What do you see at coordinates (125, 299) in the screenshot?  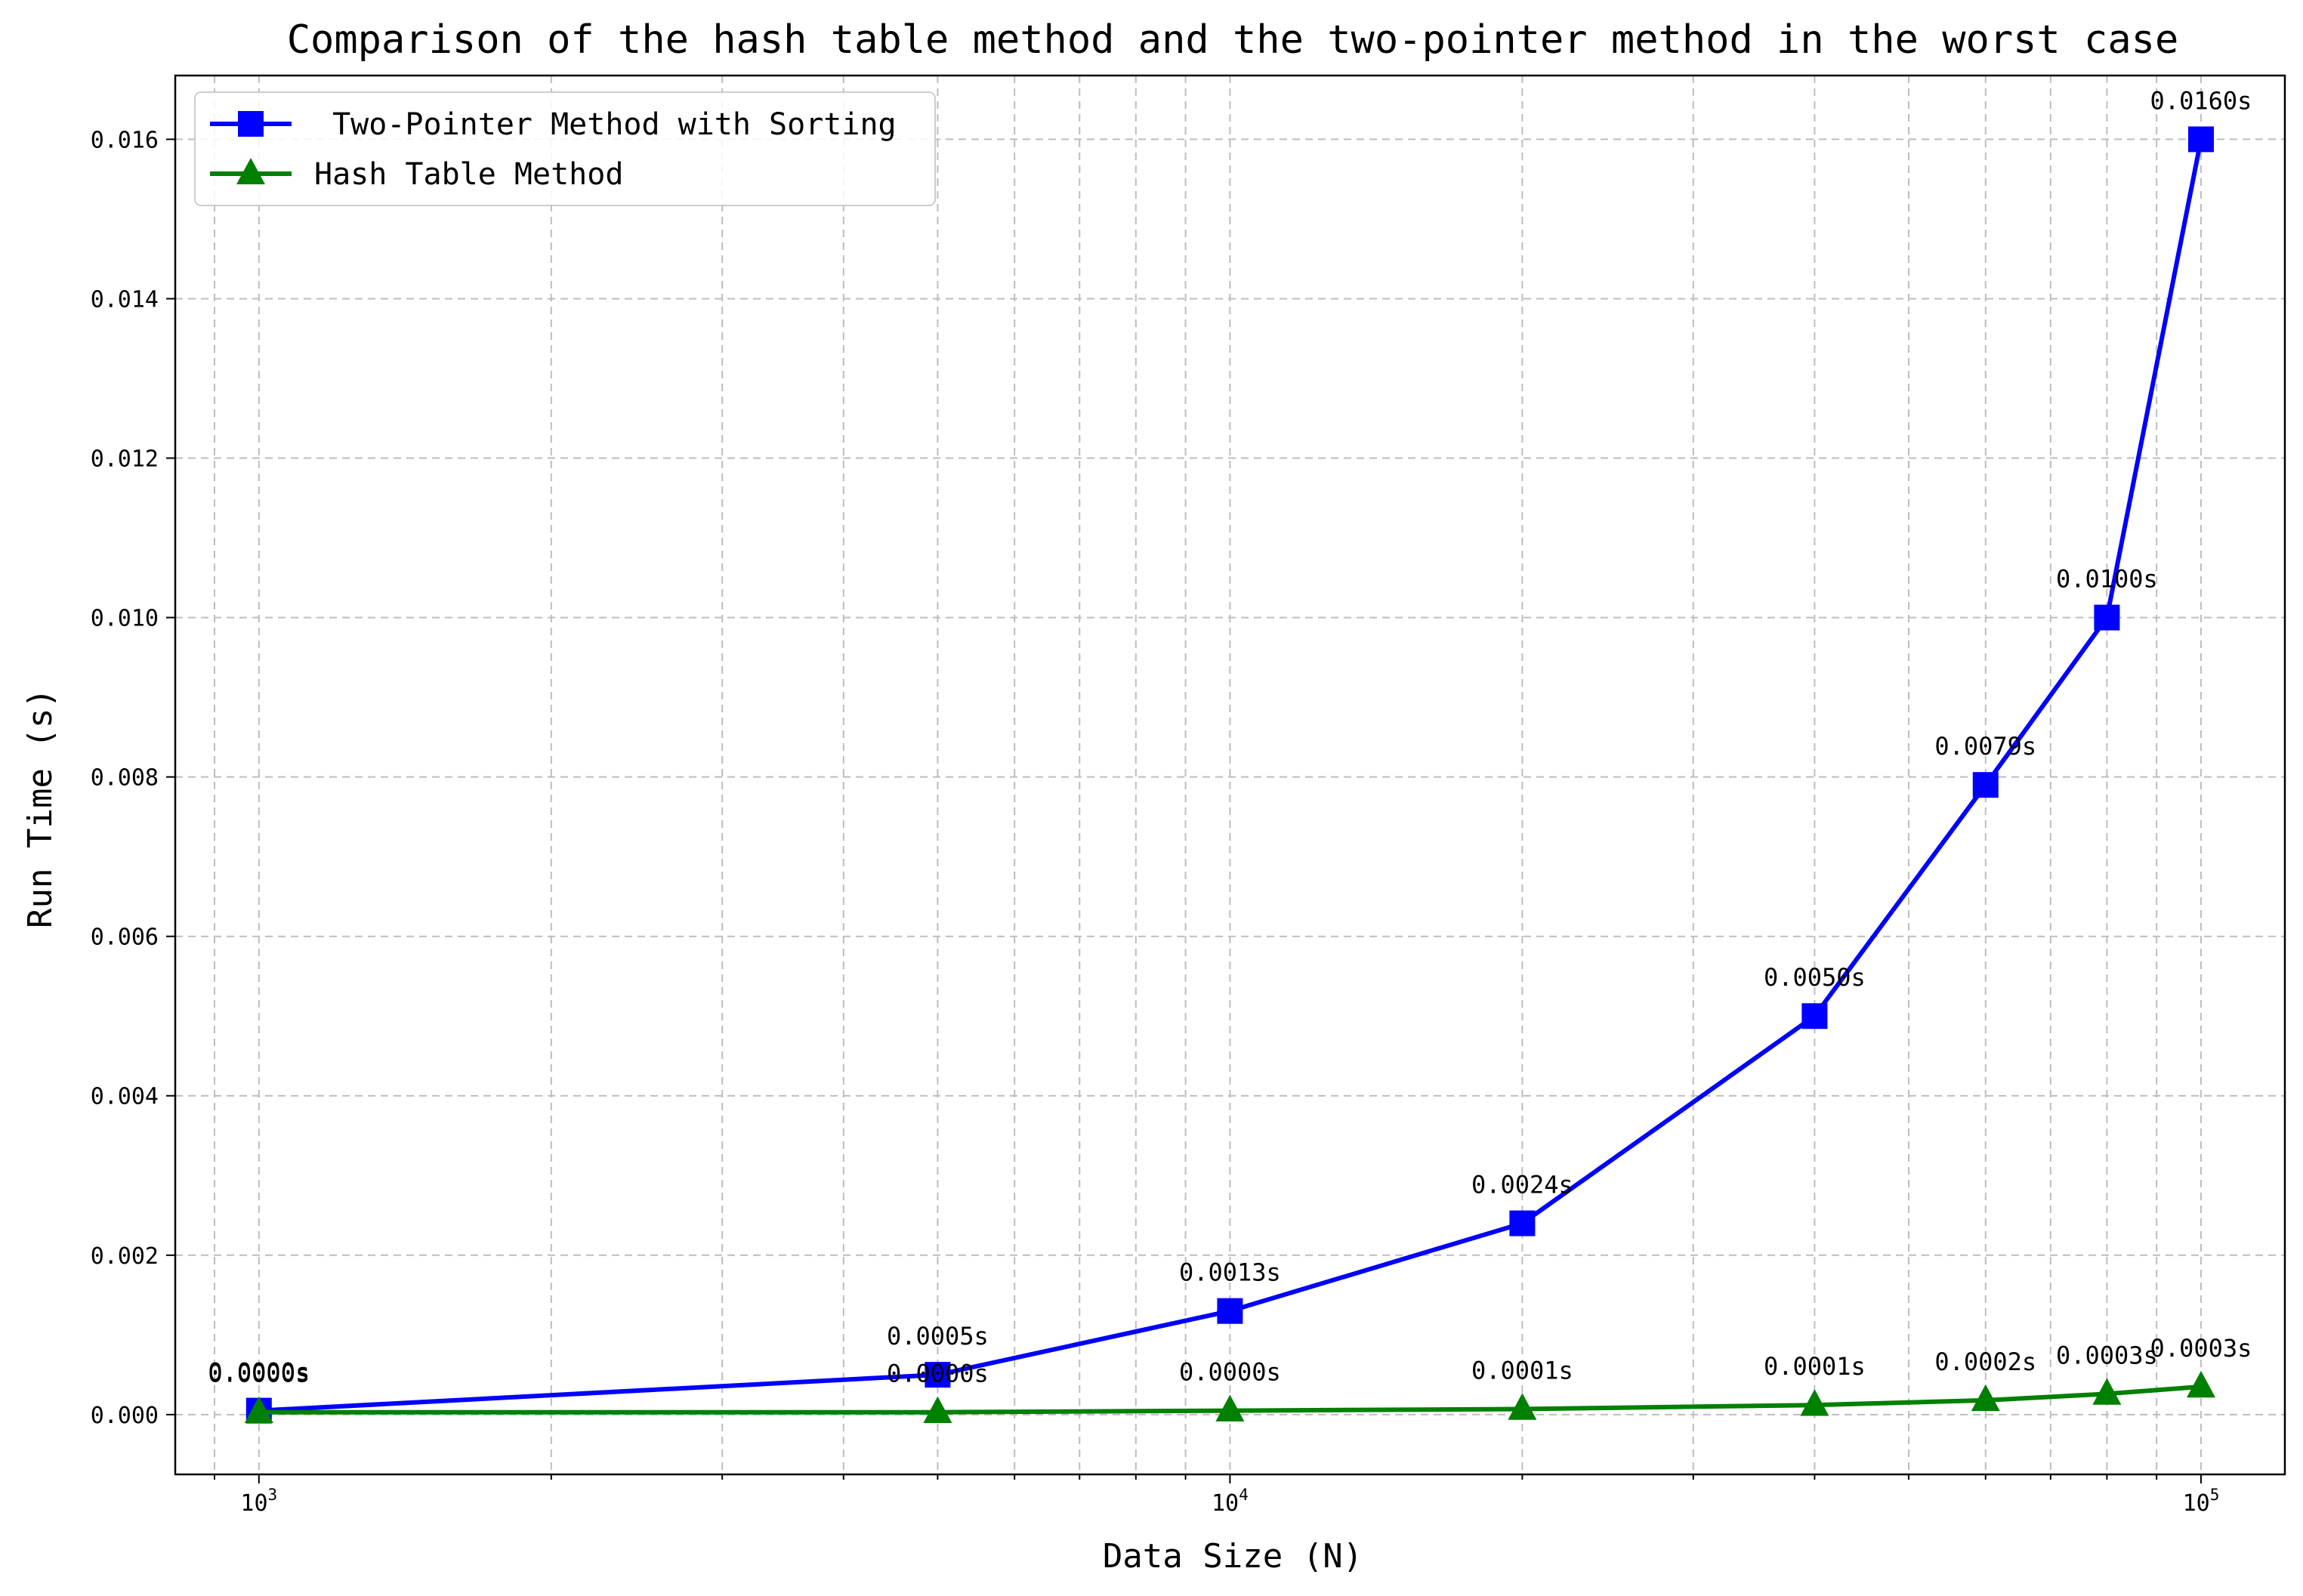 I see `y-tick-label: 0.014` at bounding box center [125, 299].